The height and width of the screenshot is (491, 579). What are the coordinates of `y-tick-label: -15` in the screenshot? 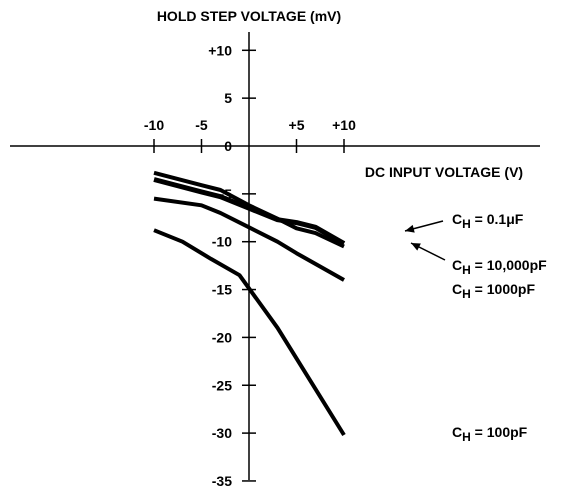 It's located at (222, 290).